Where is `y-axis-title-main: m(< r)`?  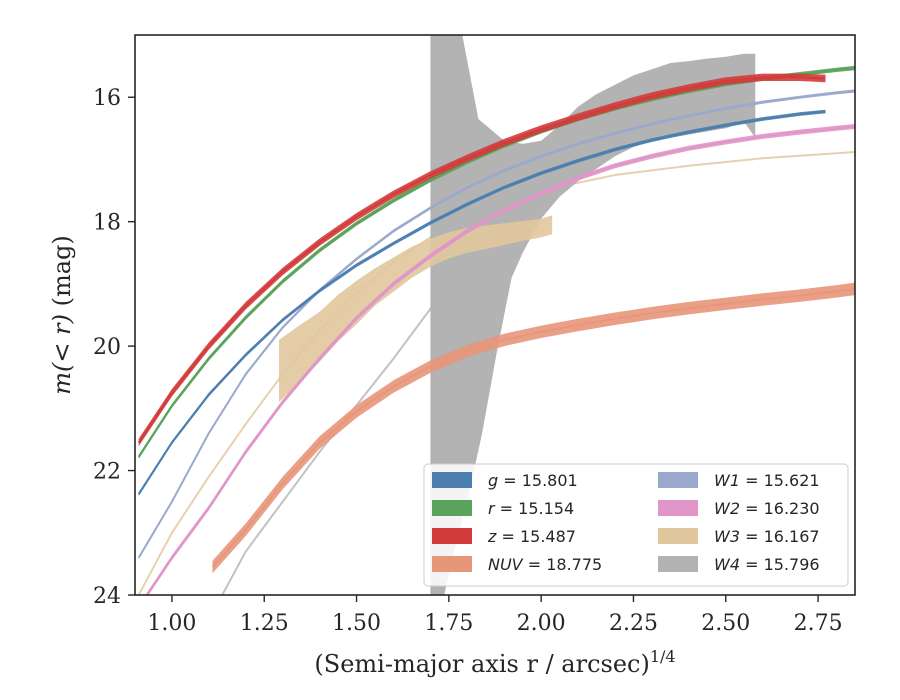
y-axis-title-main: m(< r) is located at coordinates (62, 354).